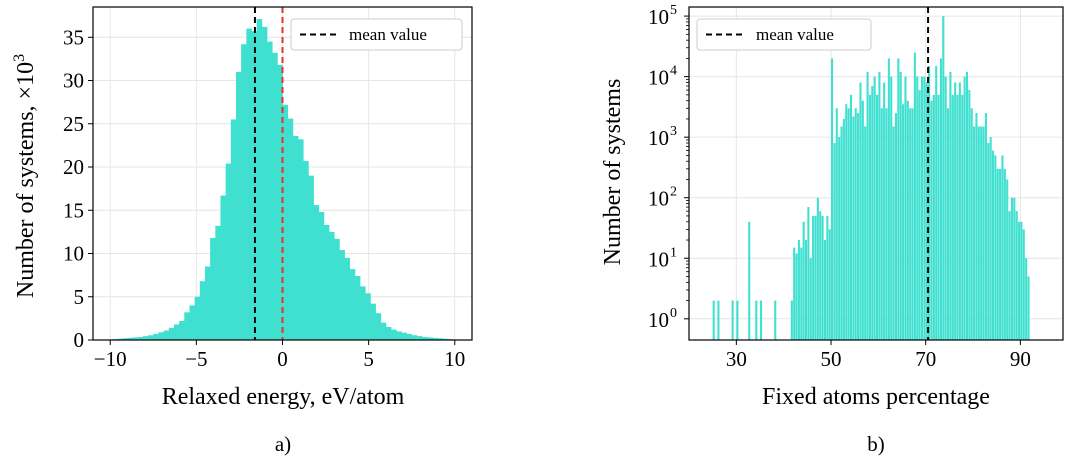 Image resolution: width=1089 pixels, height=459 pixels. Describe the element at coordinates (282, 359) in the screenshot. I see `x-tick-label: 0` at that location.